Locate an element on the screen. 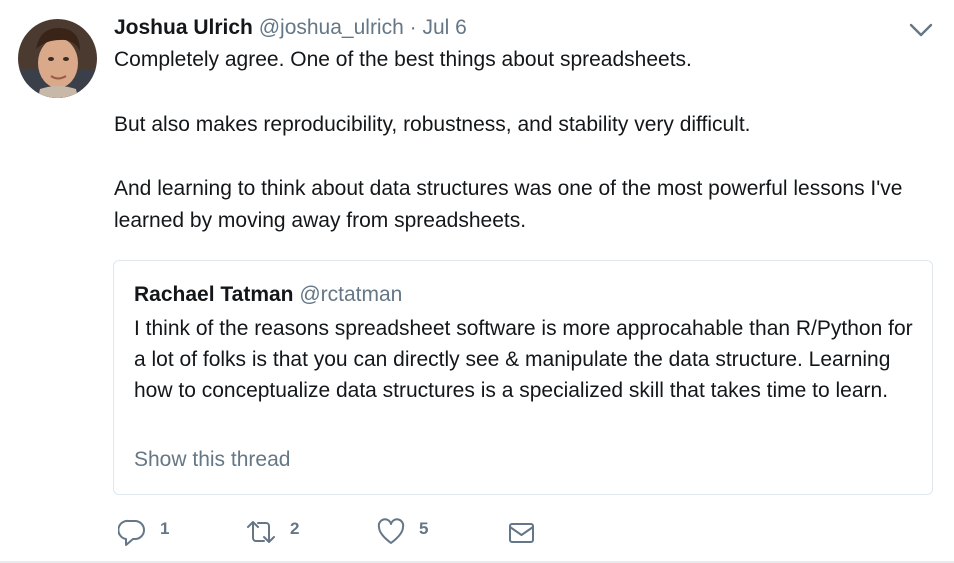 The image size is (954, 563). quoted-author-name: Rachael Tatman is located at coordinates (214, 294).